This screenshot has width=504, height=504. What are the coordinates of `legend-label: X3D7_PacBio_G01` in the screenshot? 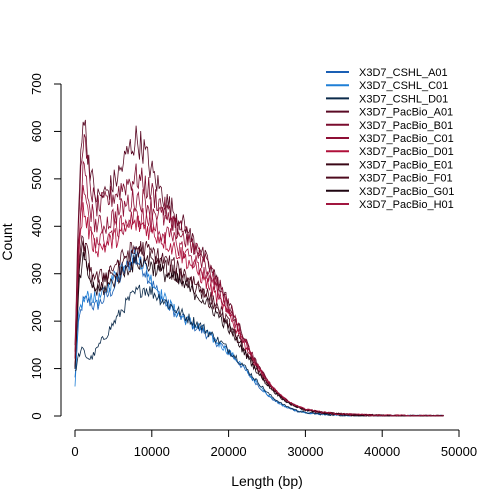 It's located at (406, 192).